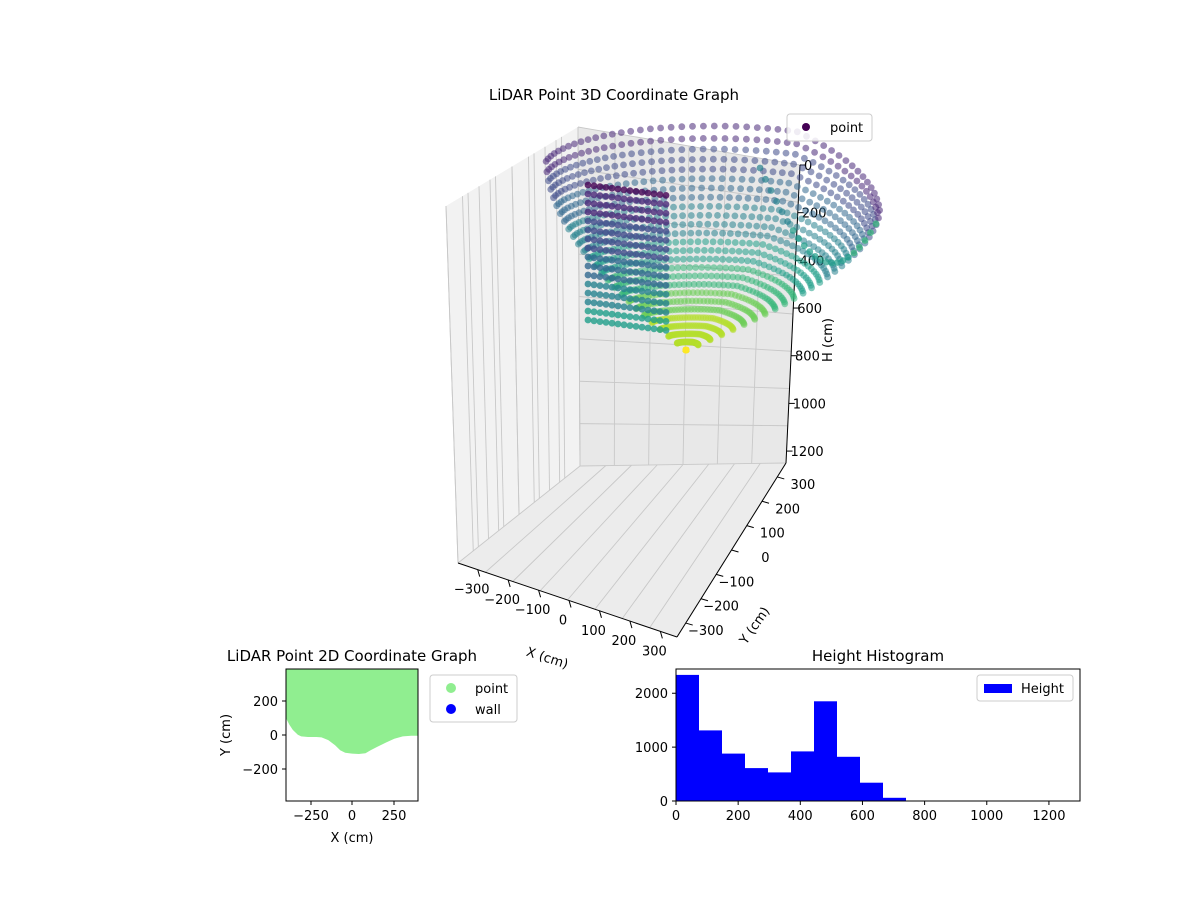 This screenshot has height=900, width=1200. Describe the element at coordinates (661, 635) in the screenshot. I see `x-tick-mark-3d` at that location.